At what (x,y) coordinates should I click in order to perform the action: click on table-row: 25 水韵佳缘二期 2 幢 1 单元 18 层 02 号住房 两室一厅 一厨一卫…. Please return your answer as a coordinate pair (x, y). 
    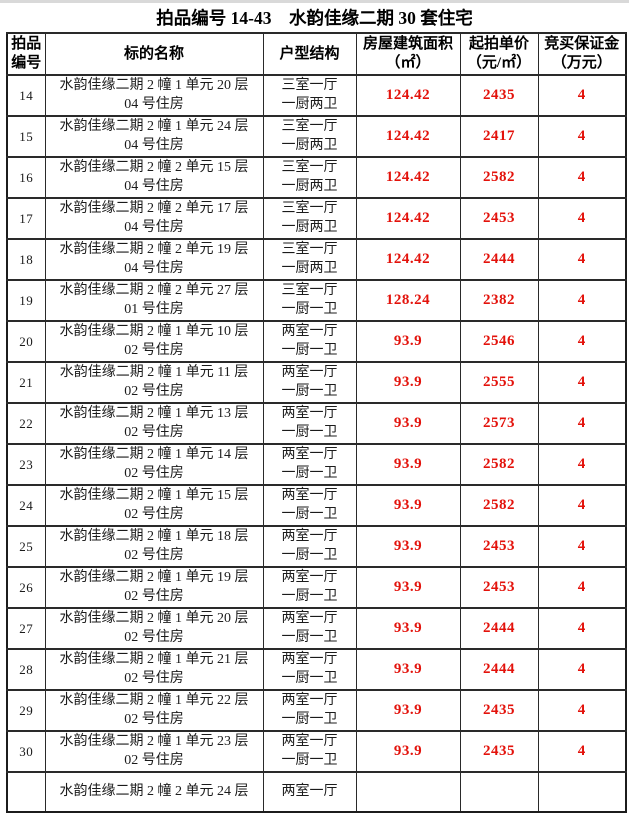
    Looking at the image, I should click on (316, 546).